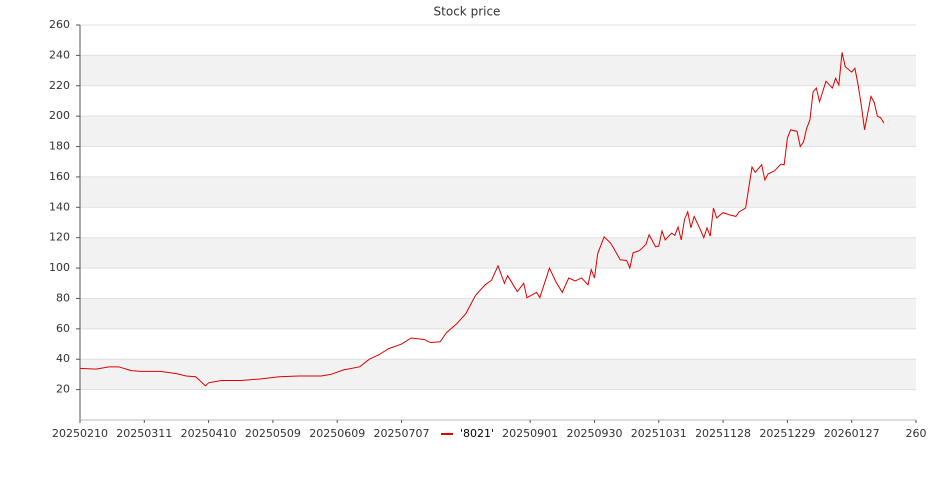 The image size is (935, 500). Describe the element at coordinates (916, 433) in the screenshot. I see `x-tick-label: 260` at that location.